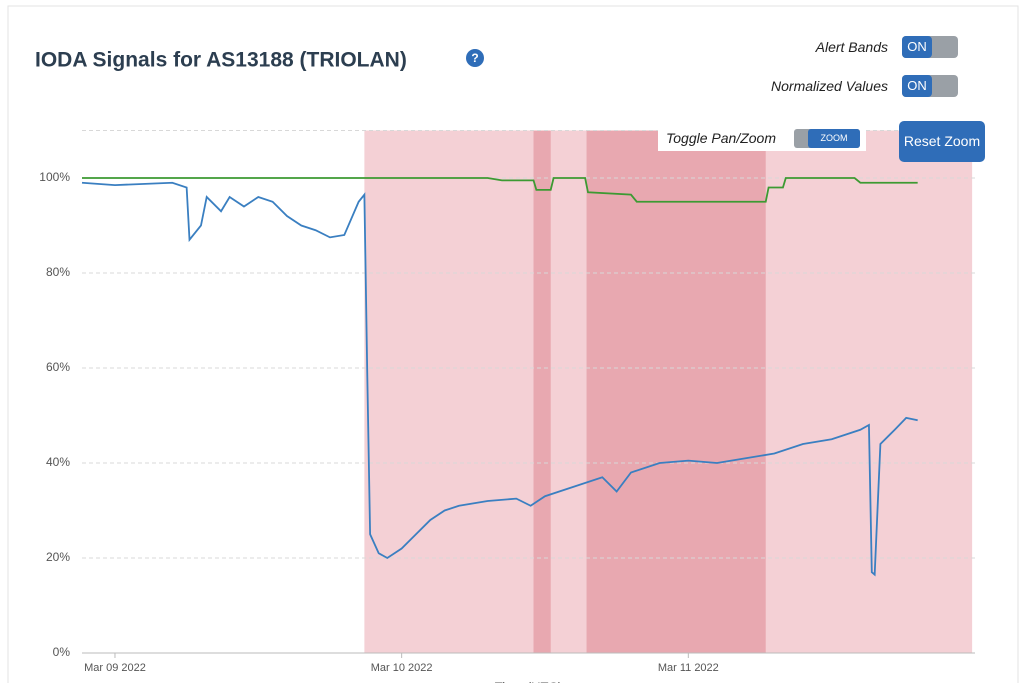  Describe the element at coordinates (528, 681) in the screenshot. I see `x-axis-label: Time (UTC)` at that location.